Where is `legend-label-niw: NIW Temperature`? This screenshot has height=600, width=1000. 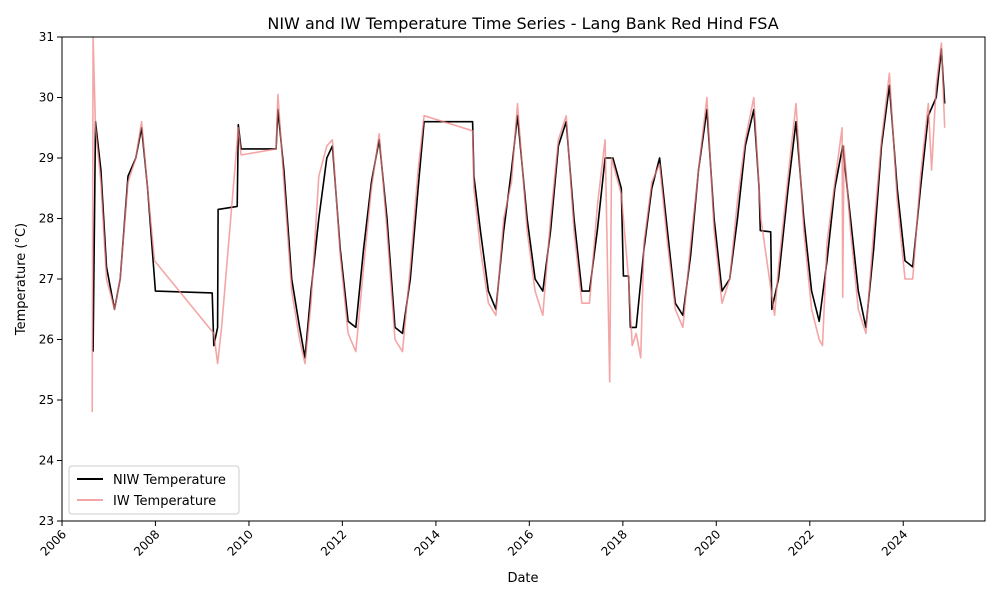
legend-label-niw: NIW Temperature is located at coordinates (169, 480).